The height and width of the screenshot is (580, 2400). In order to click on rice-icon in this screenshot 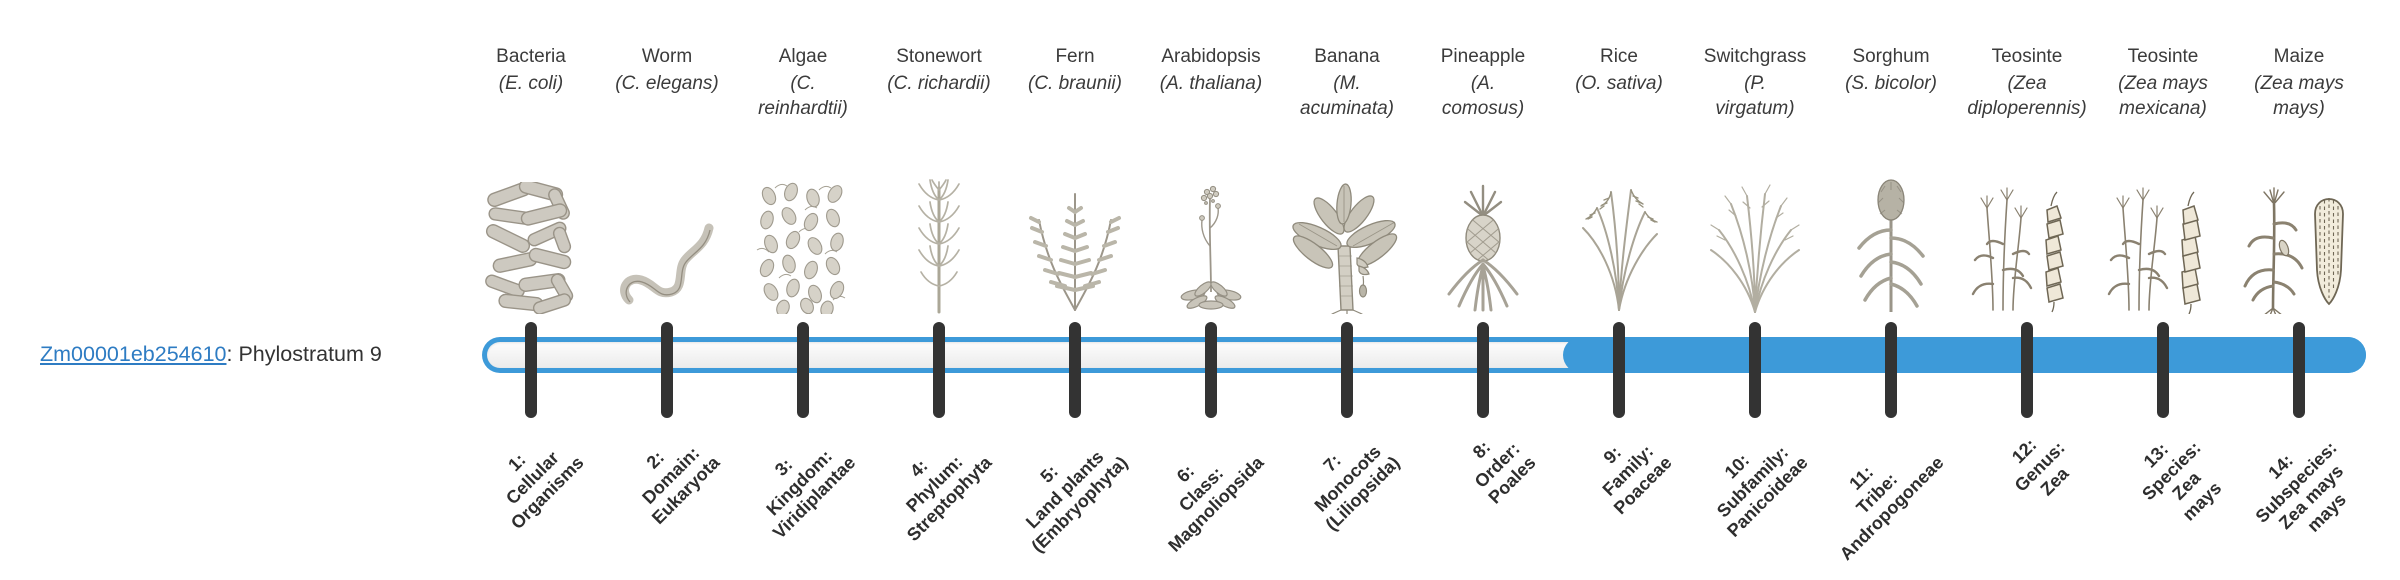, I will do `click(1619, 222)`.